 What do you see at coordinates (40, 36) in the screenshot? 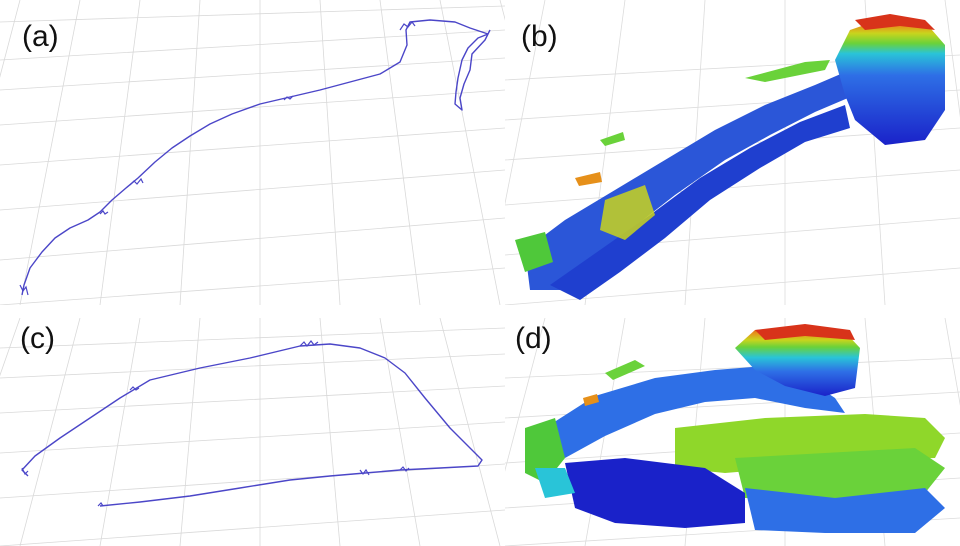
I see `panel-a-label: (a)` at bounding box center [40, 36].